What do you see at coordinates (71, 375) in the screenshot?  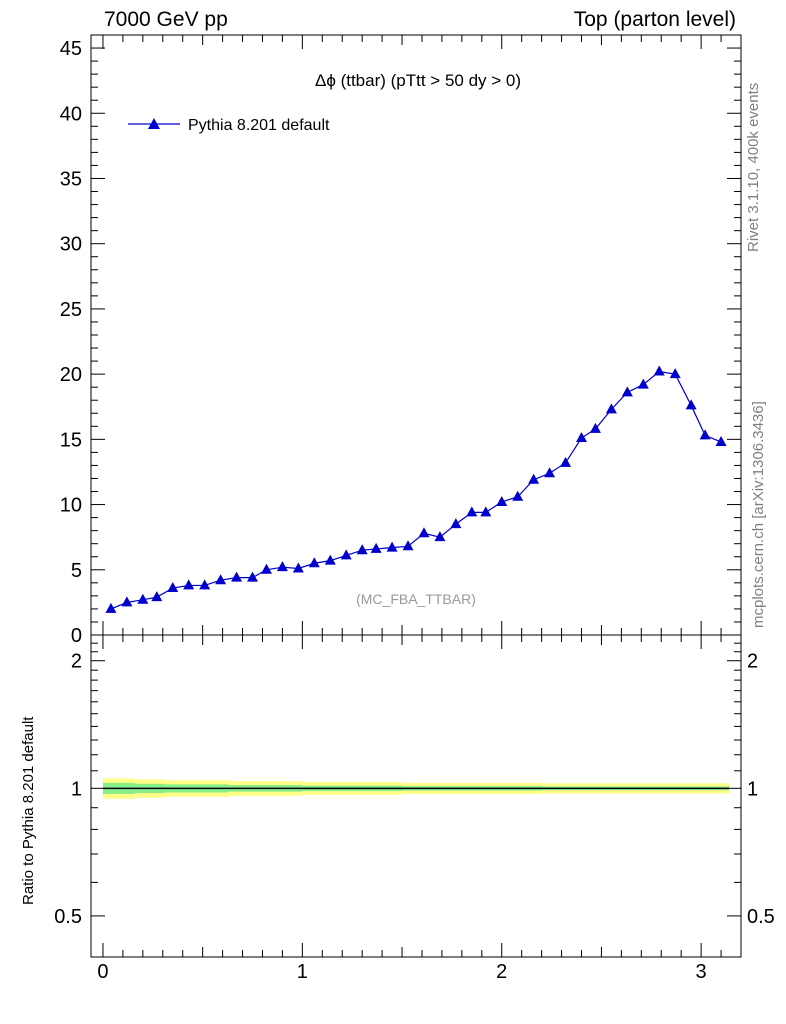 I see `main-y-tick-label: 20` at bounding box center [71, 375].